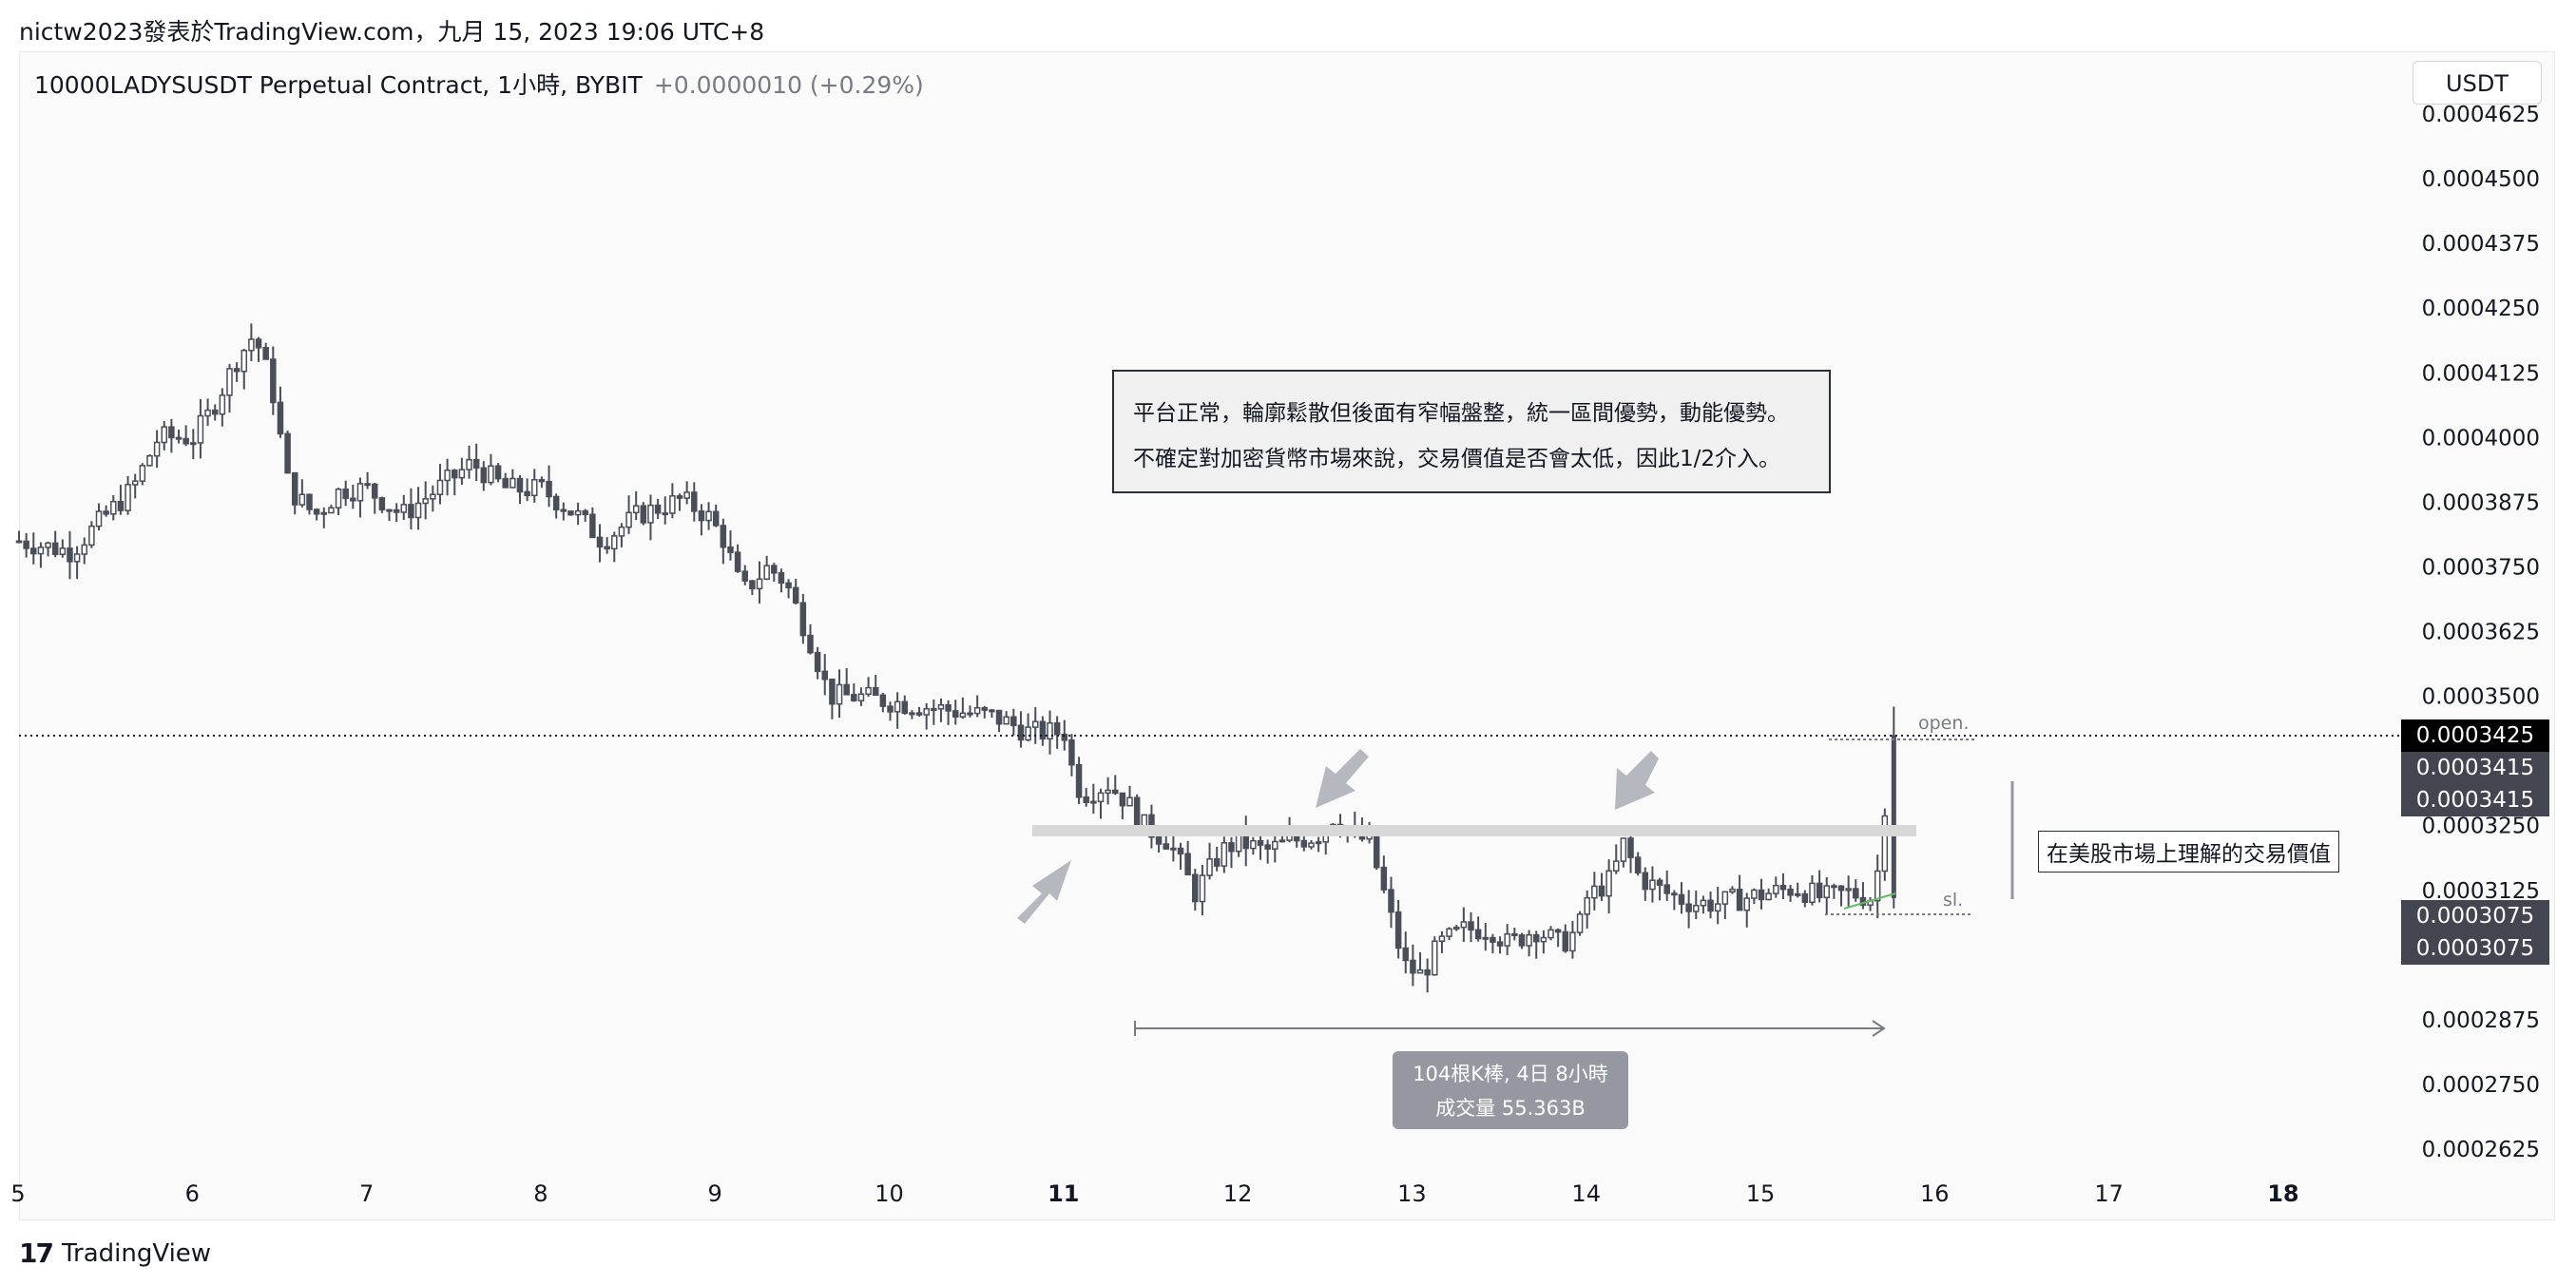 The width and height of the screenshot is (2576, 1285). Describe the element at coordinates (1954, 900) in the screenshot. I see `sl-label: sl.` at that location.